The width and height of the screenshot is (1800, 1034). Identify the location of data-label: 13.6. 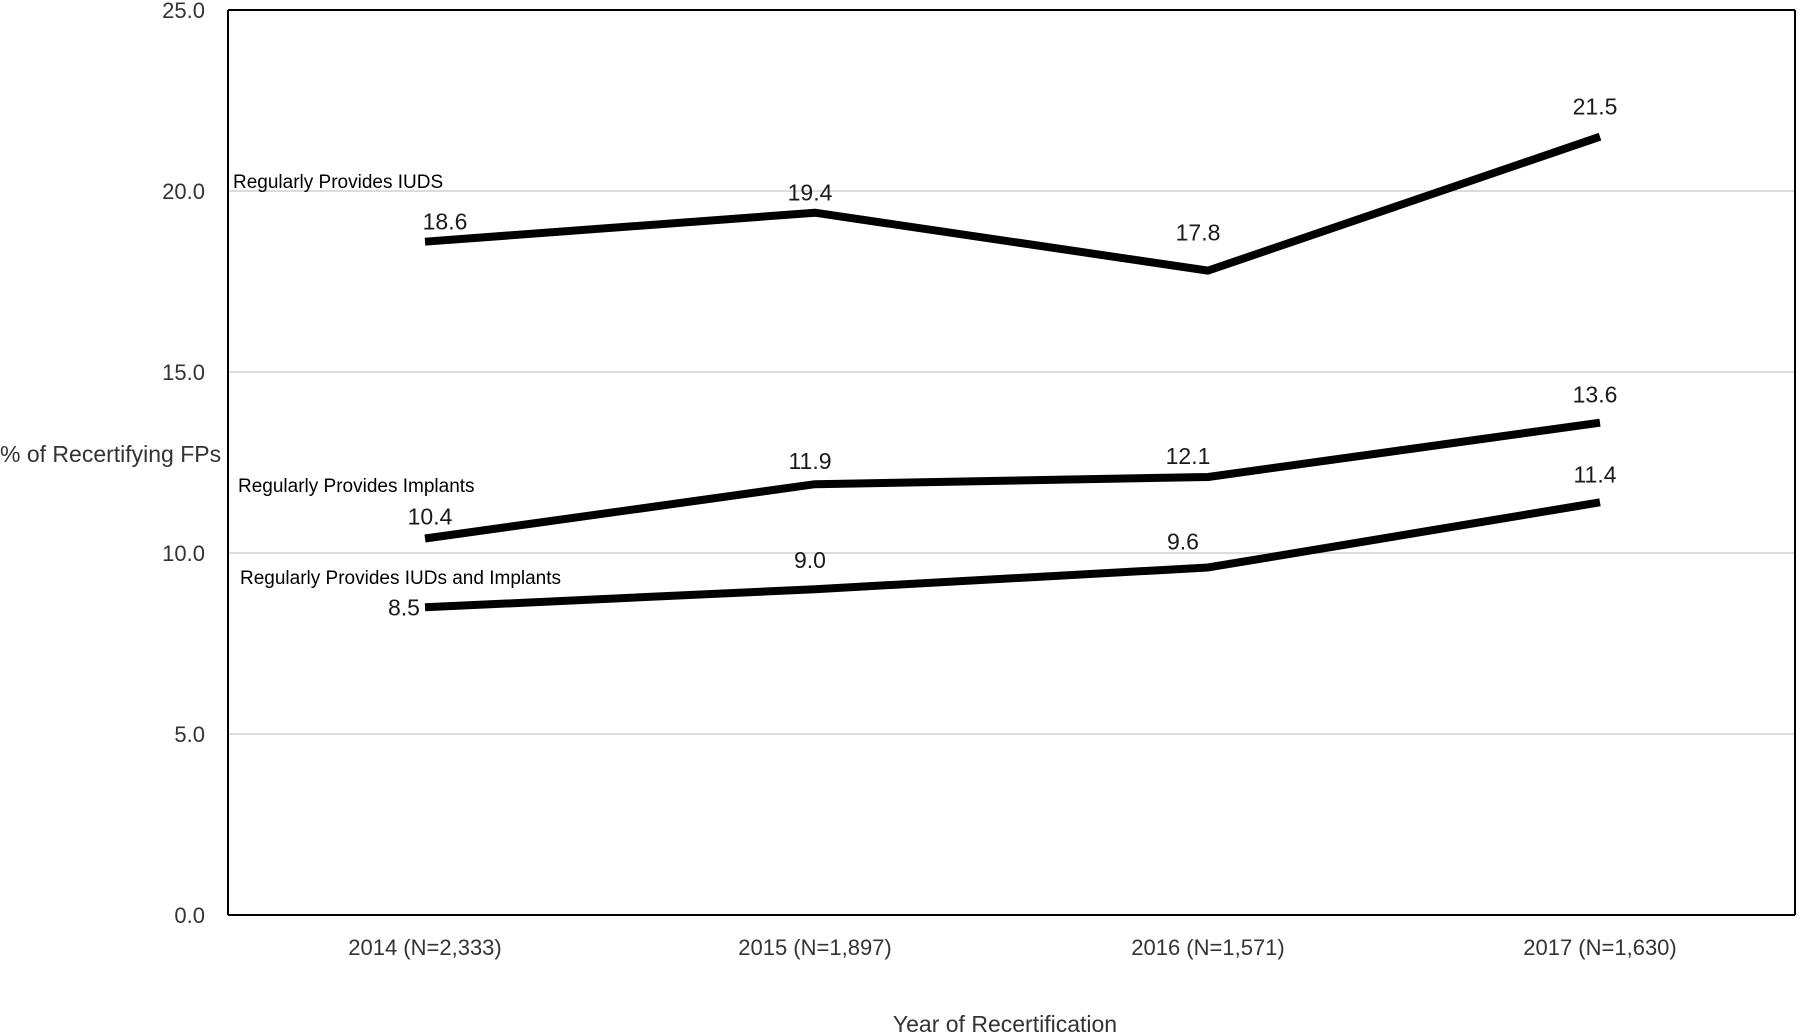
(1595, 395).